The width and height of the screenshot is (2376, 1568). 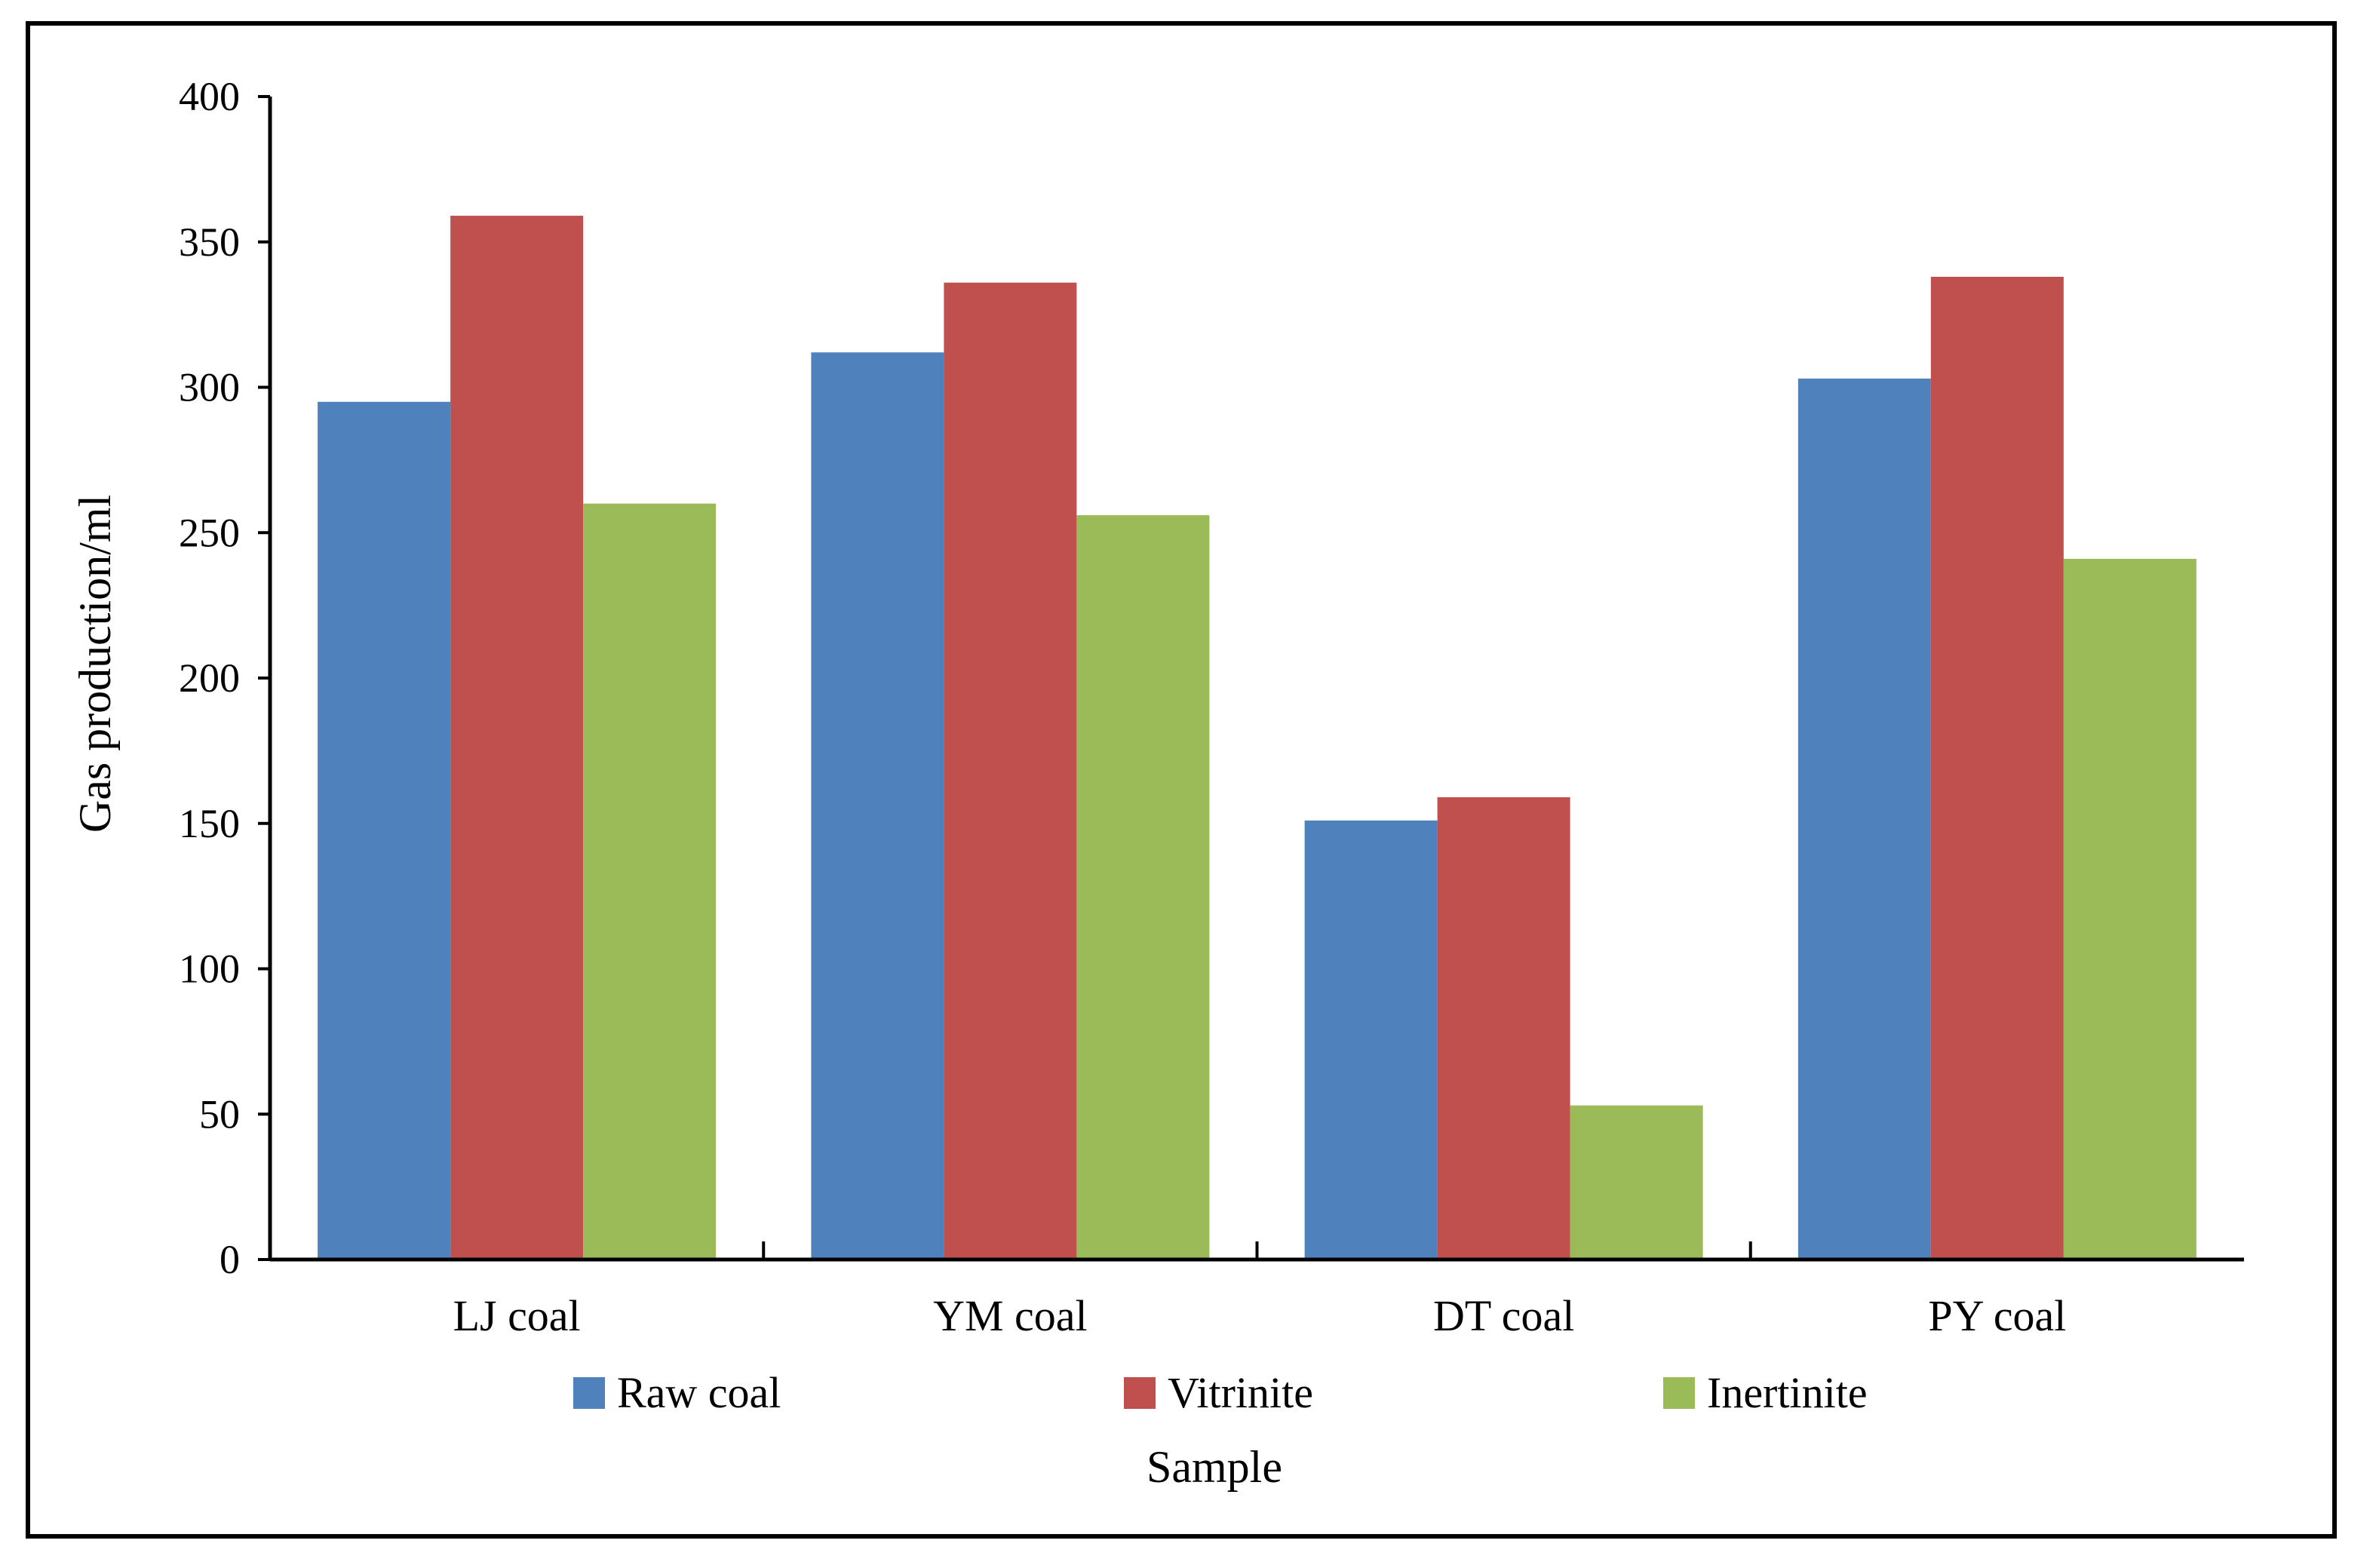 What do you see at coordinates (210, 823) in the screenshot?
I see `y-tick-label: 150` at bounding box center [210, 823].